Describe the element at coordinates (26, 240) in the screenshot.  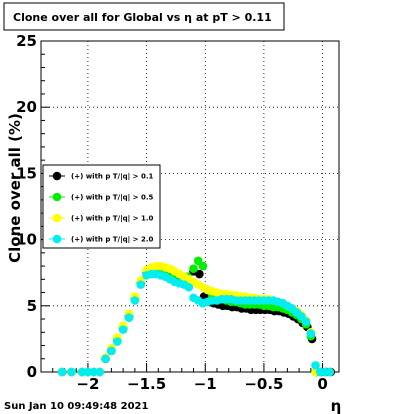
I see `y-tick-label: 10` at that location.